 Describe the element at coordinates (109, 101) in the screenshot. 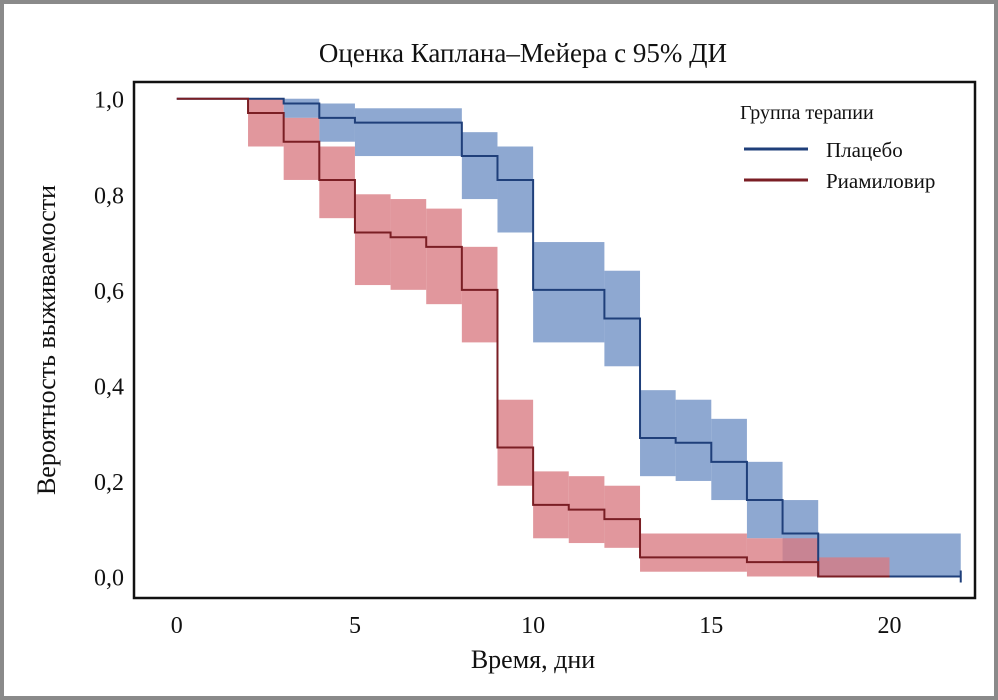

I see `y-tick-label: 1,0` at that location.